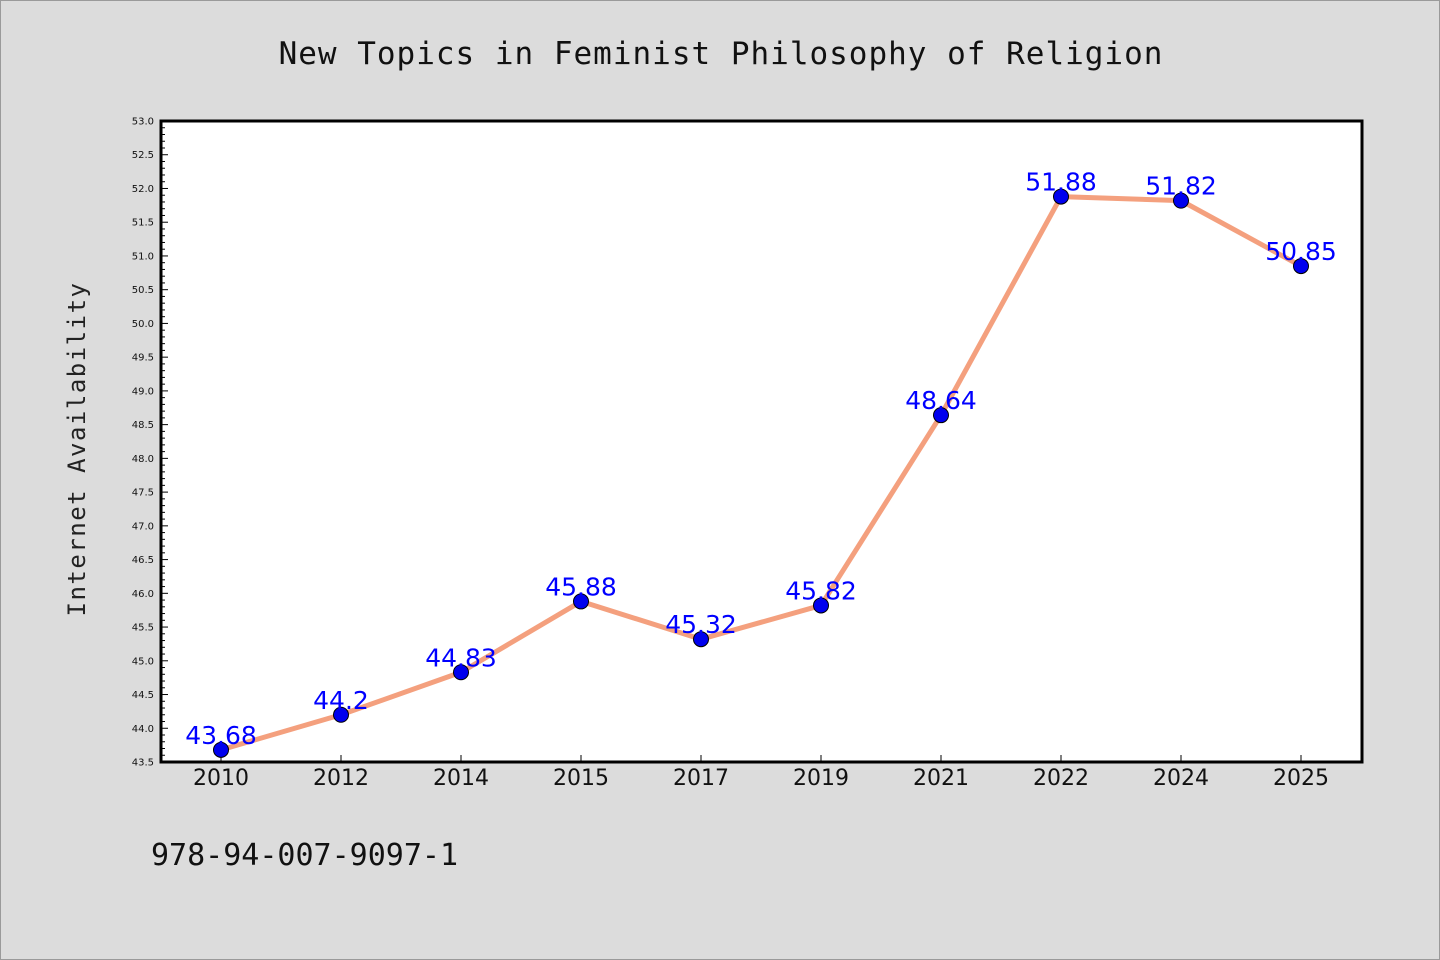  I want to click on x-tick-label: 2017, so click(701, 778).